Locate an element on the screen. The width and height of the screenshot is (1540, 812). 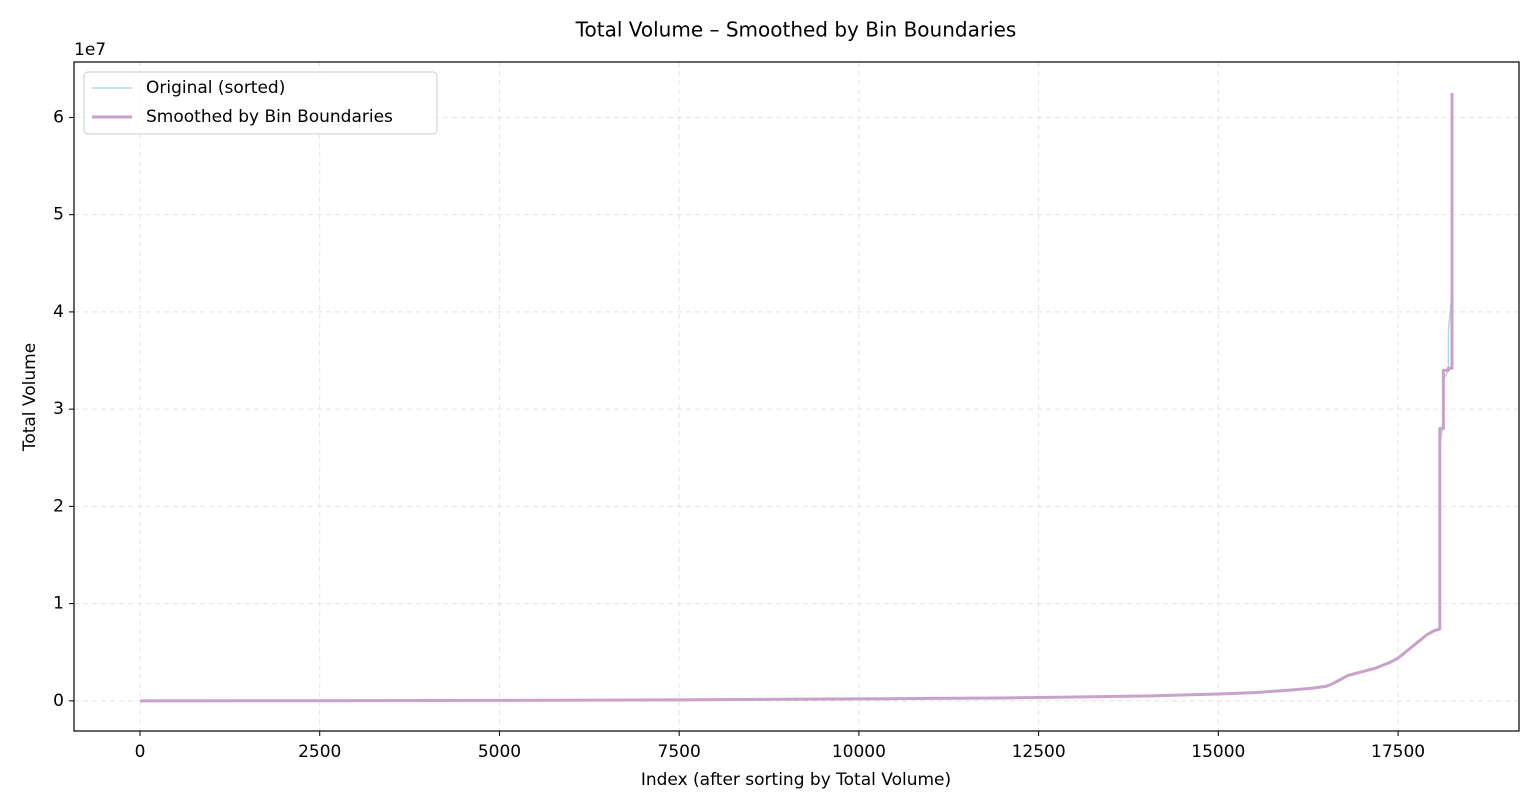
x-tick-label: 5000 is located at coordinates (499, 752).